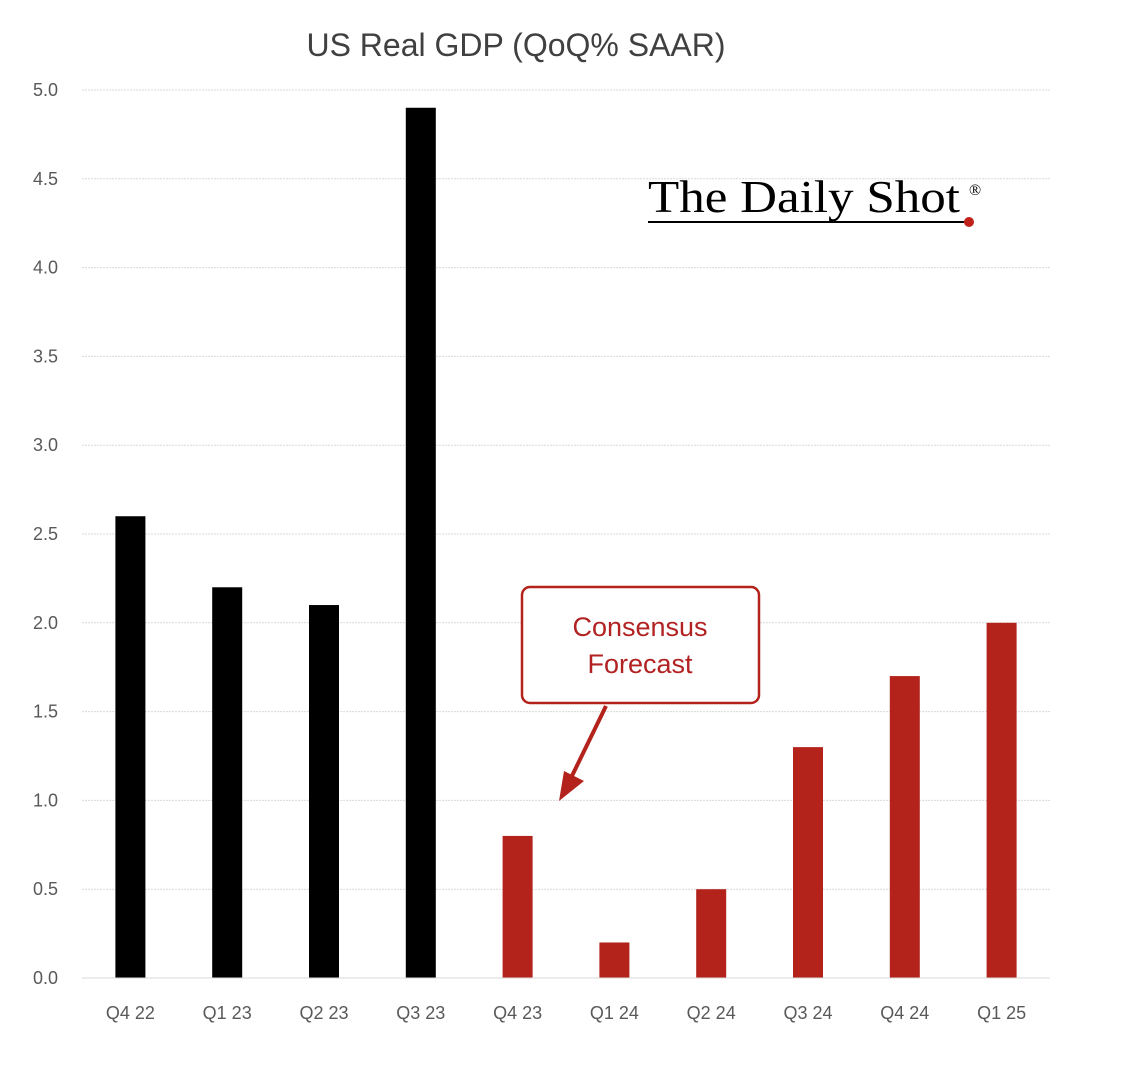  What do you see at coordinates (420, 1013) in the screenshot?
I see `x-tick-label: Q3 23` at bounding box center [420, 1013].